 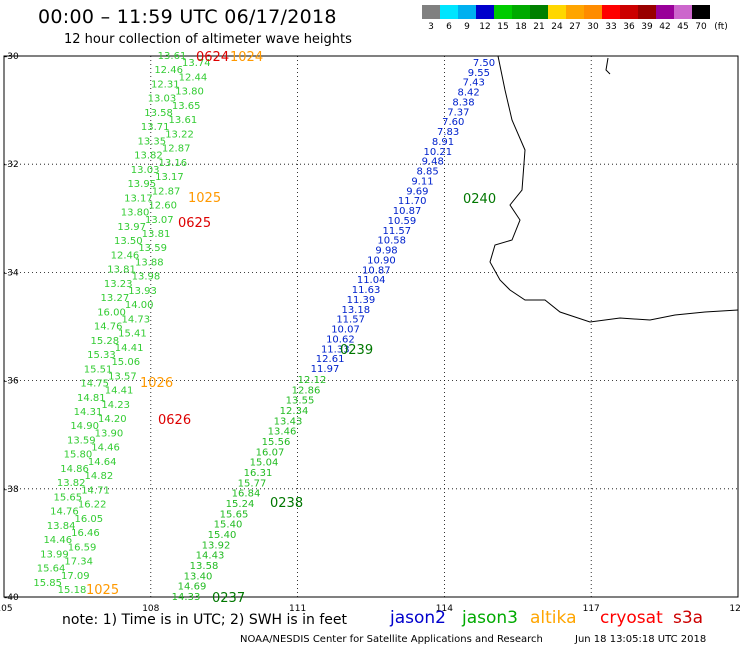 I want to click on color-legend-labels: 3 6 9 12 15 18 21 24 27 30 33 36 39 42 45 70 (ft), so click(x=577, y=27).